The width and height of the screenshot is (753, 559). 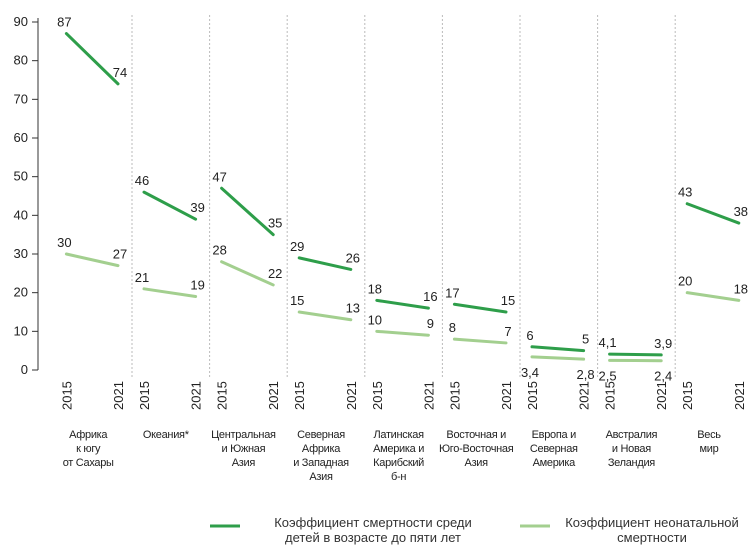 What do you see at coordinates (585, 339) in the screenshot?
I see `data-label: 5` at bounding box center [585, 339].